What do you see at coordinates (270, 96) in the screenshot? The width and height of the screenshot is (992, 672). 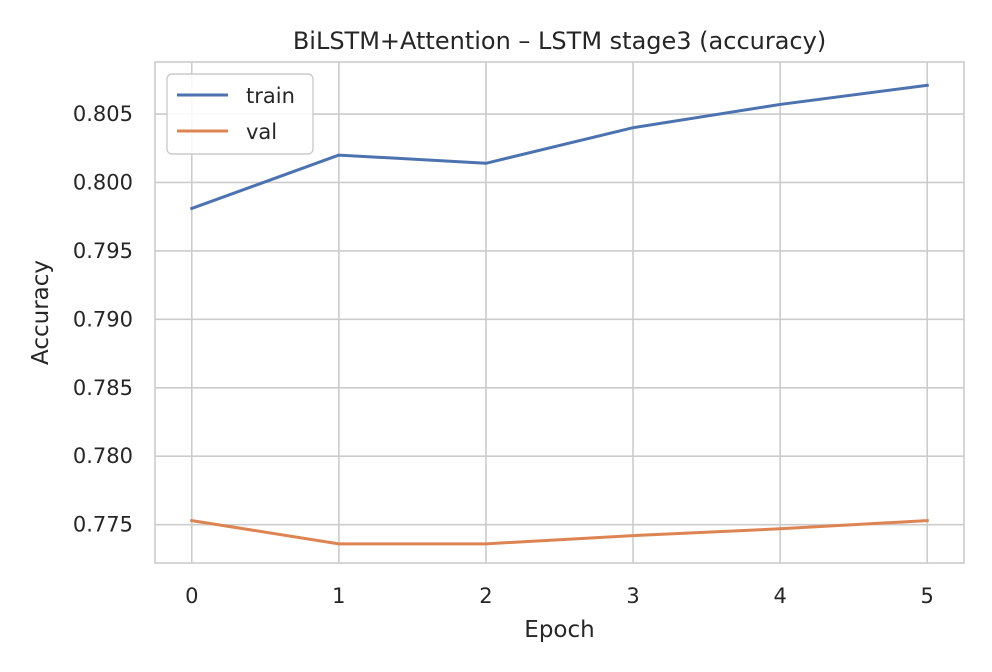 I see `legend-label-train: train` at bounding box center [270, 96].